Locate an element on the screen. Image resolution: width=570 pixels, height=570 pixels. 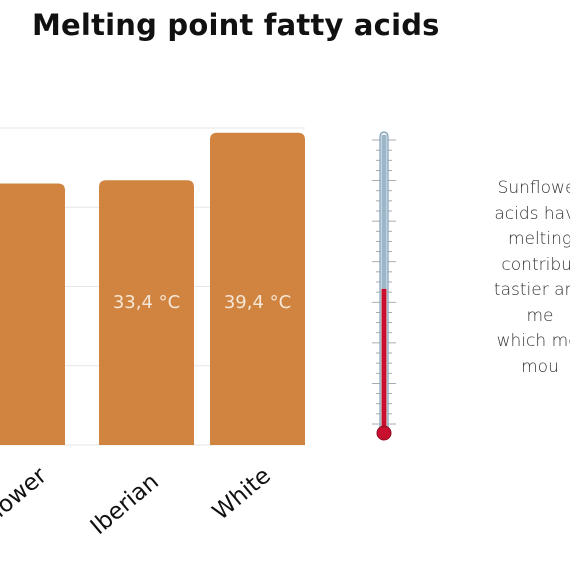
x-tick-label: flower is located at coordinates (26, 495).